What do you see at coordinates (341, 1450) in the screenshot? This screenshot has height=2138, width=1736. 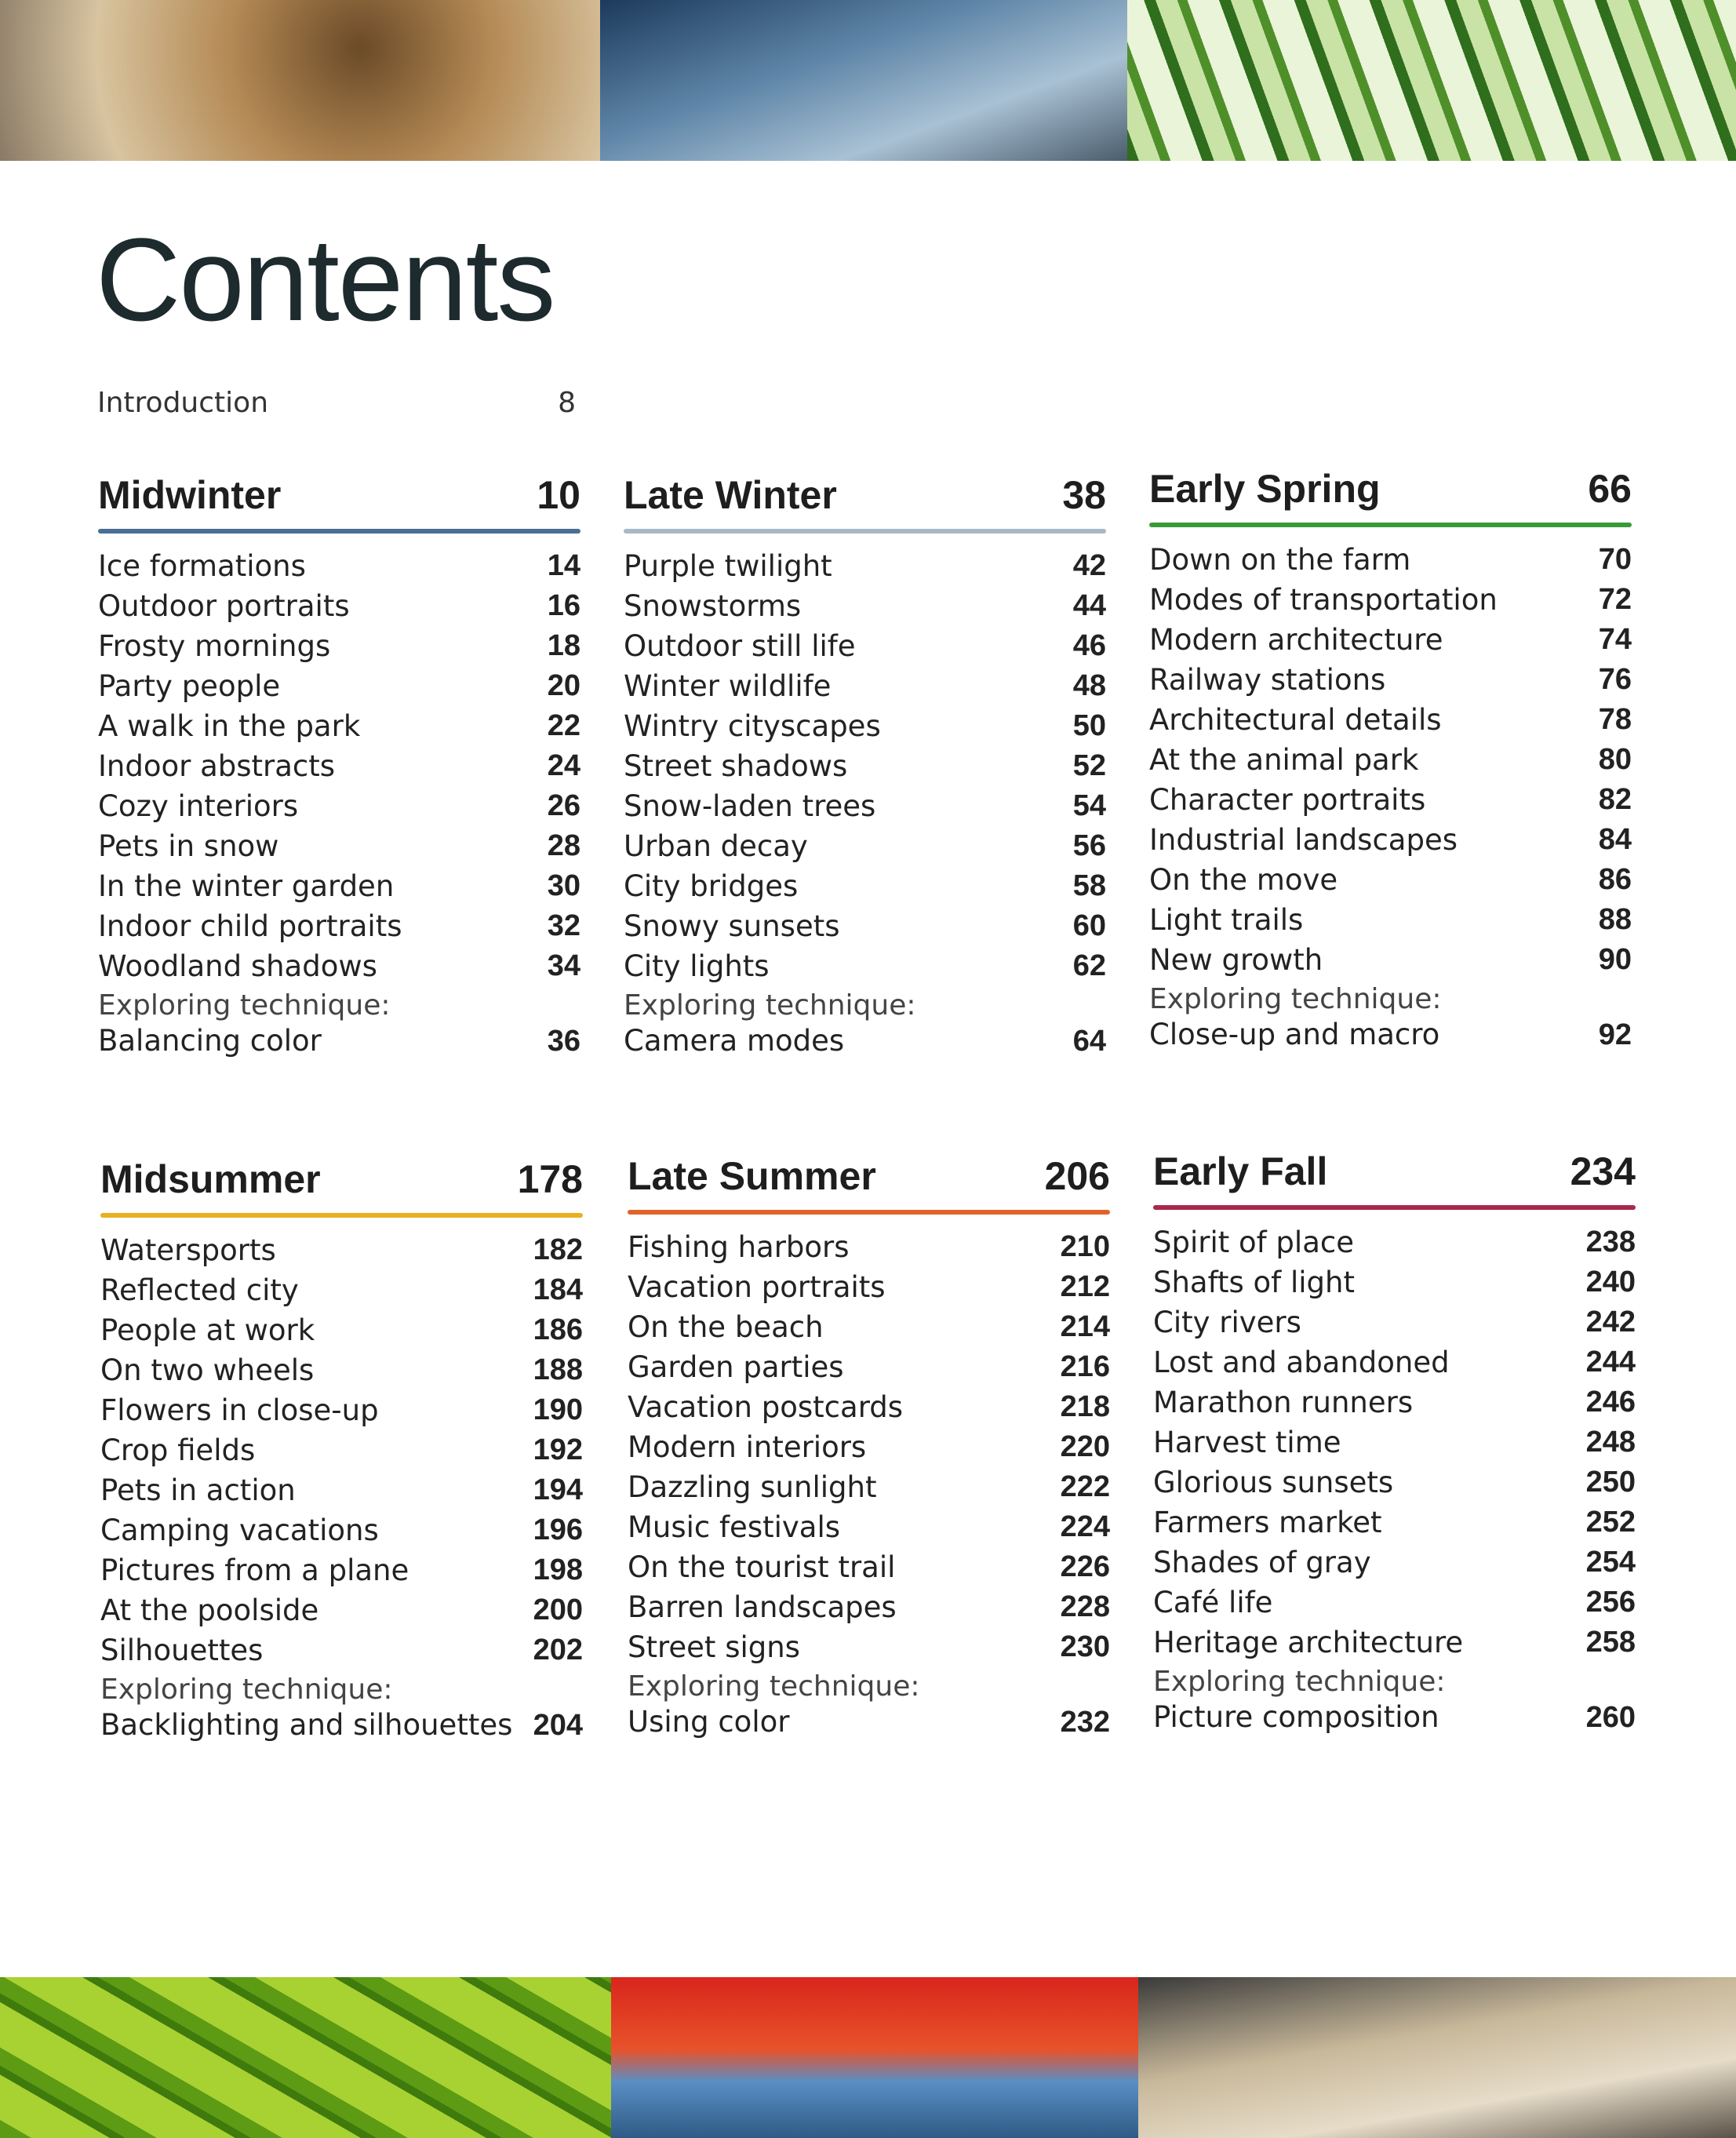 I see `toc-entry: Crop fields 192` at bounding box center [341, 1450].